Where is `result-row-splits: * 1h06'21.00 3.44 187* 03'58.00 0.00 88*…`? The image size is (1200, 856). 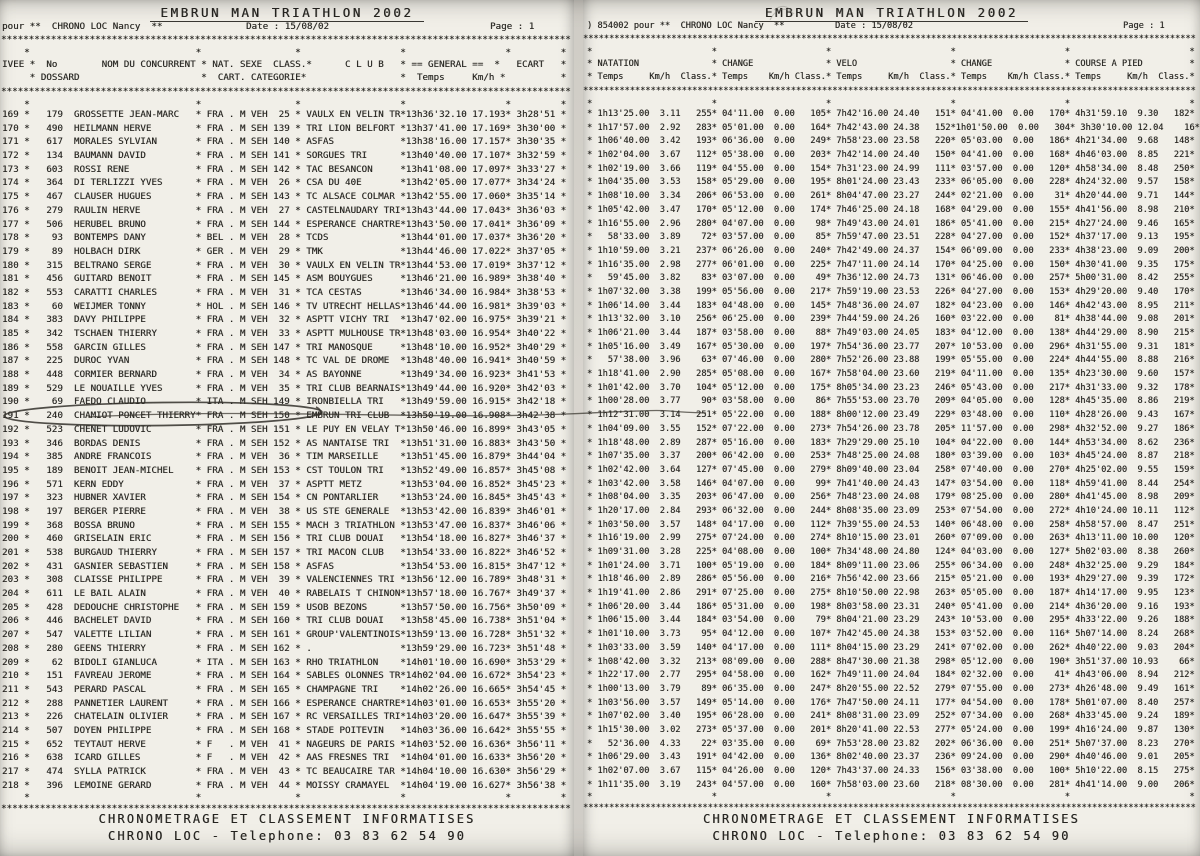 result-row-splits: * 1h06'21.00 3.44 187* 03'58.00 0.00 88*… is located at coordinates (891, 333).